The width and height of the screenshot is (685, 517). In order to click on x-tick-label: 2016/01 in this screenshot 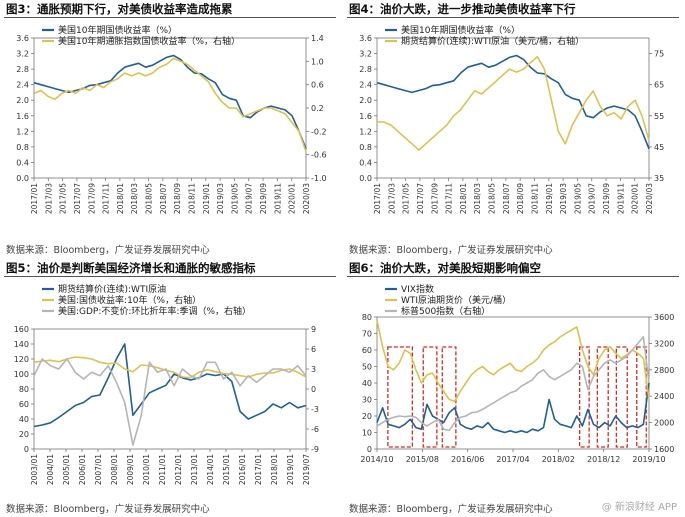, I will do `click(242, 469)`.